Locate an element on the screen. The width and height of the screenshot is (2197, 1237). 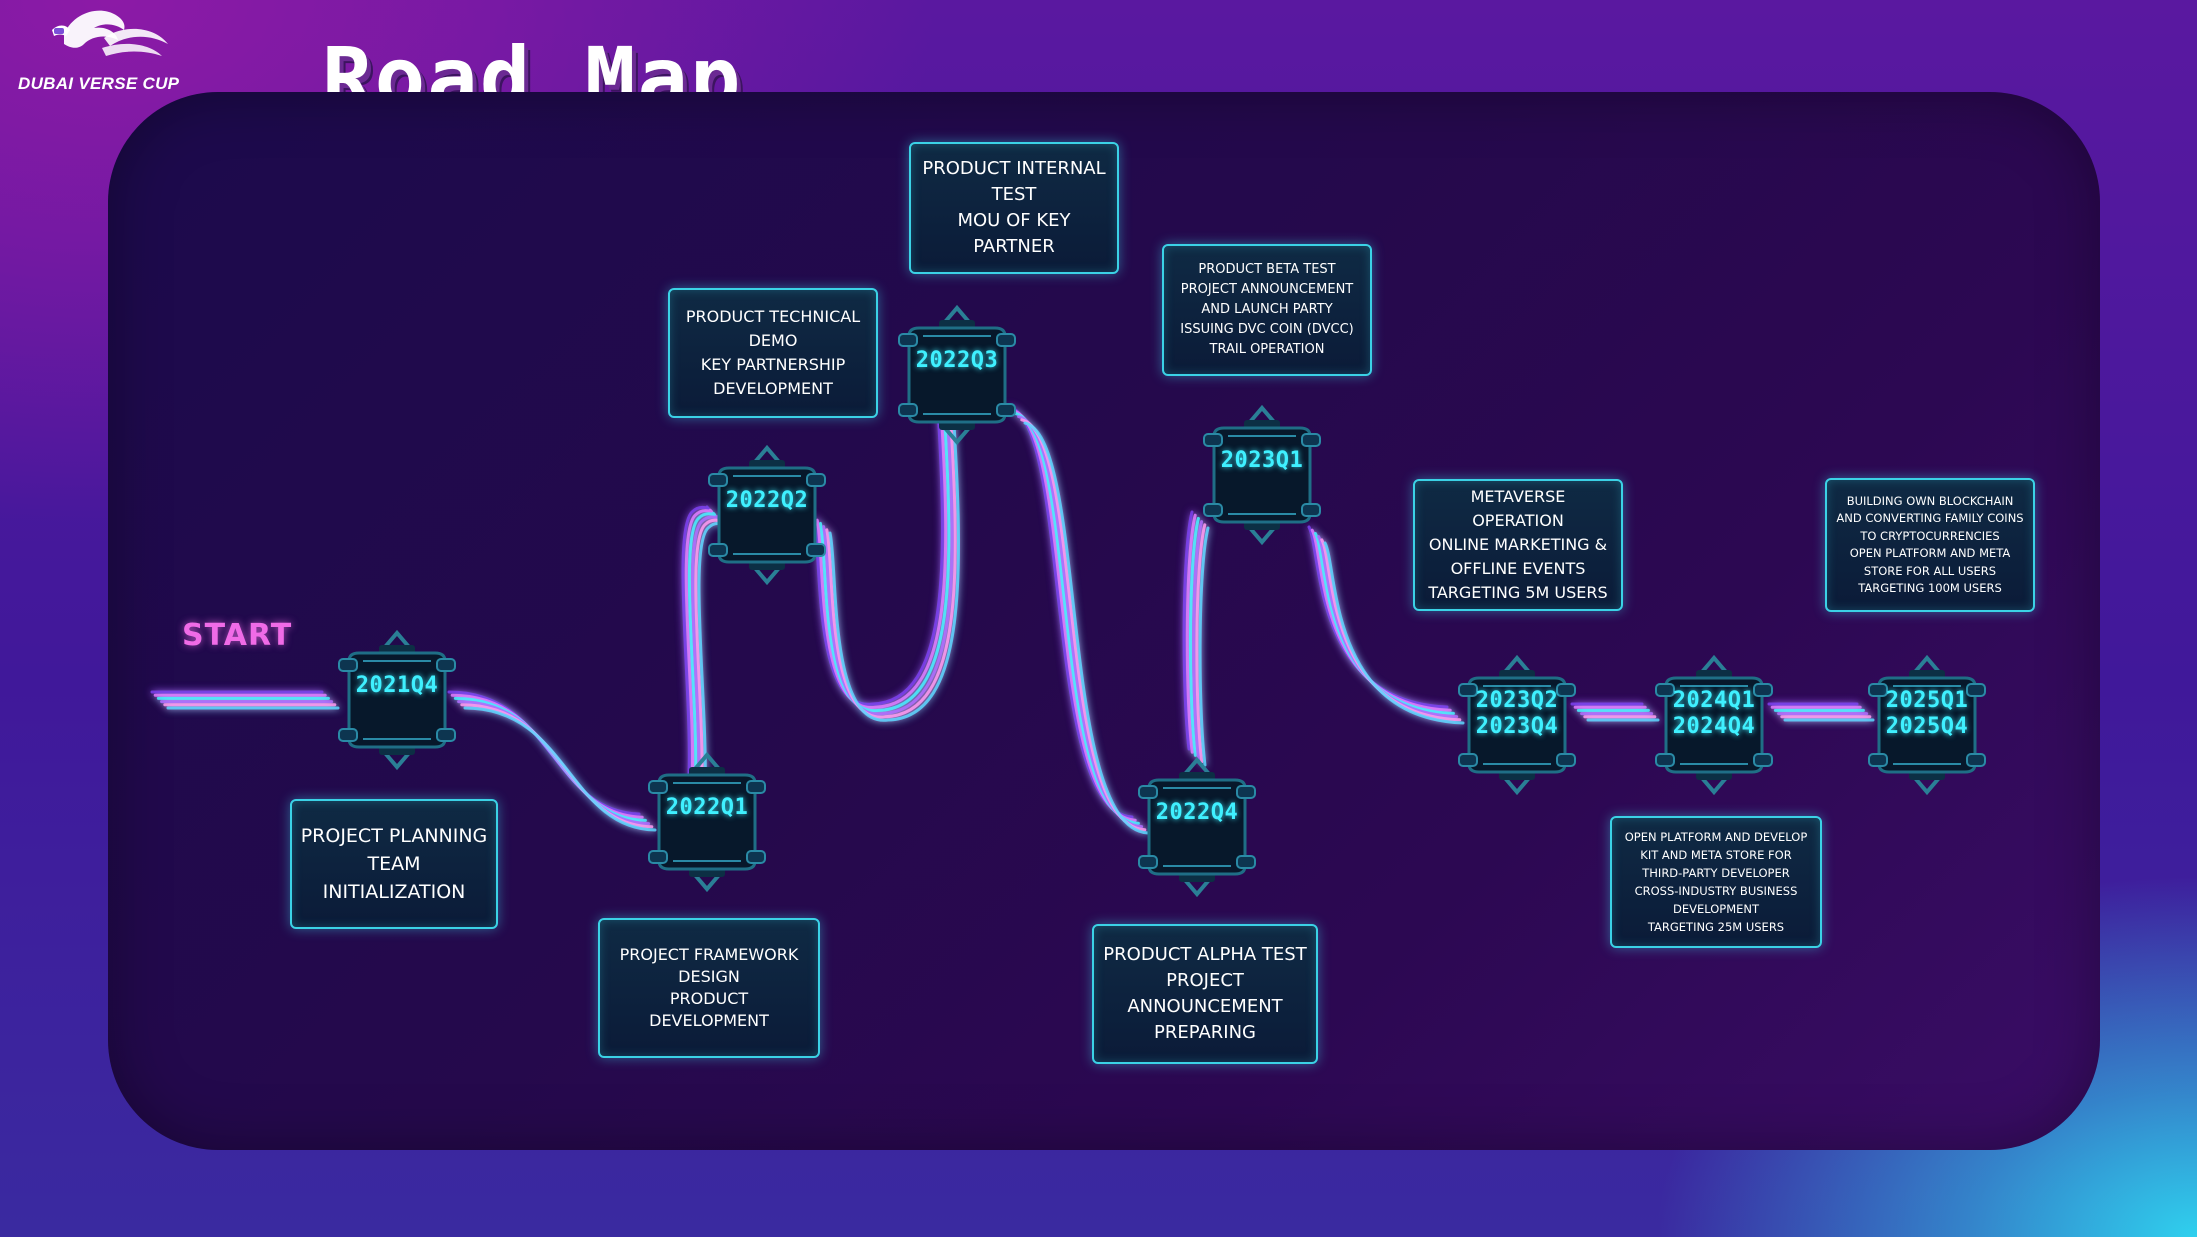
milestone-node: 2022Q1 is located at coordinates (707, 822).